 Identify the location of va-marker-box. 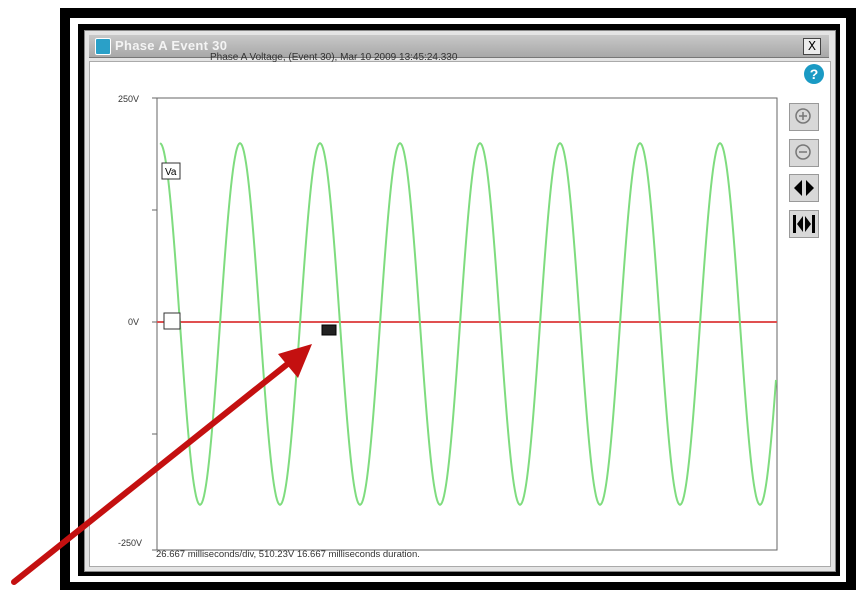
(171, 171).